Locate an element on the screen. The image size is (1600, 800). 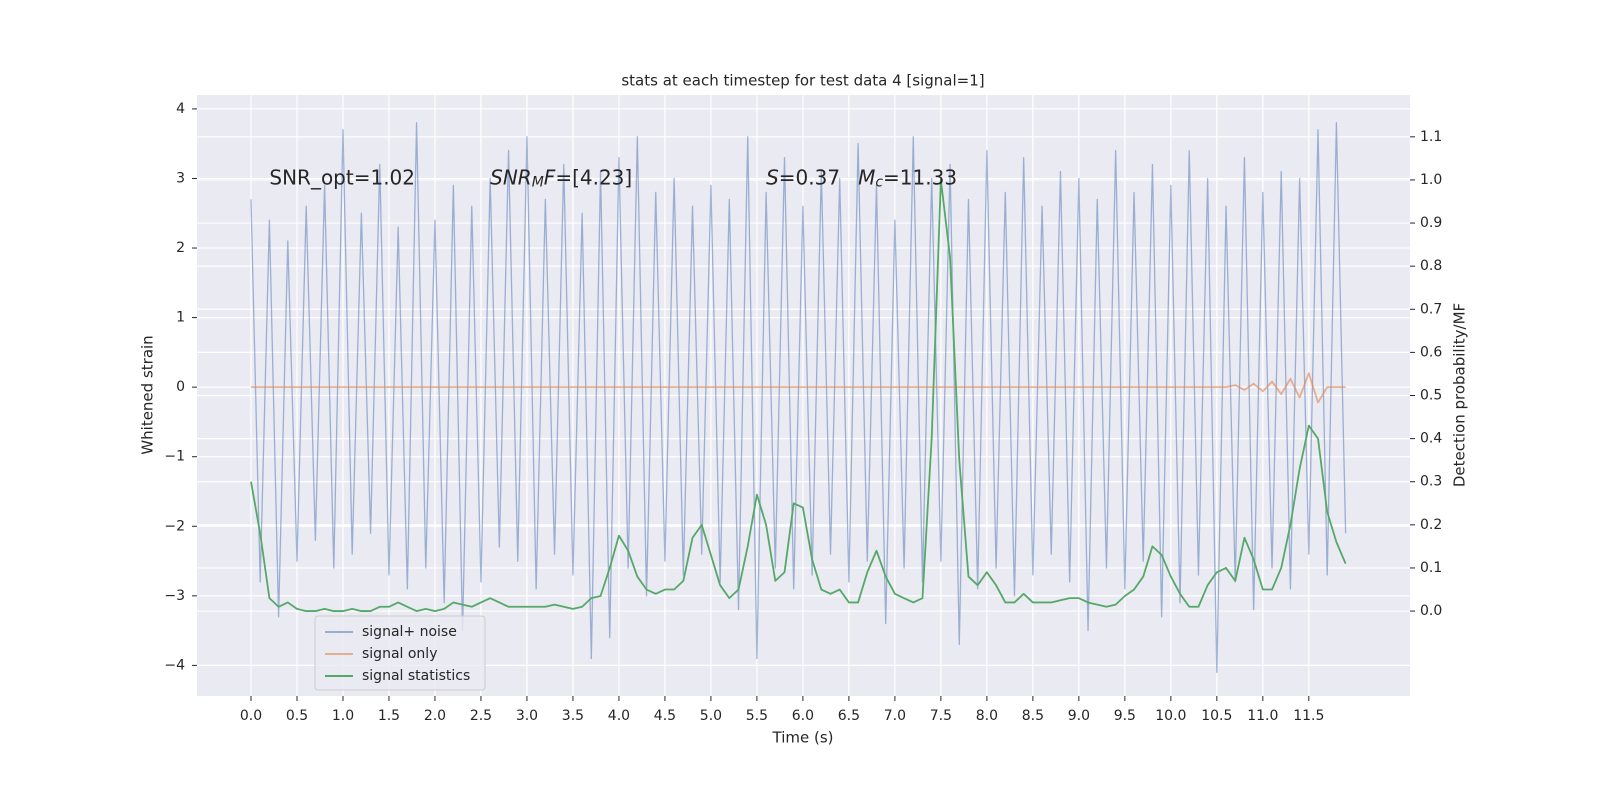
x-tick-label: 2.5 is located at coordinates (481, 716).